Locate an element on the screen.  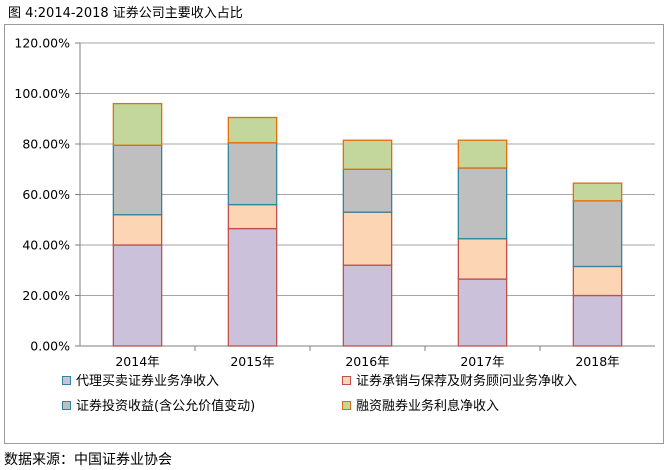
x-tick-label: 2015年 is located at coordinates (252, 361).